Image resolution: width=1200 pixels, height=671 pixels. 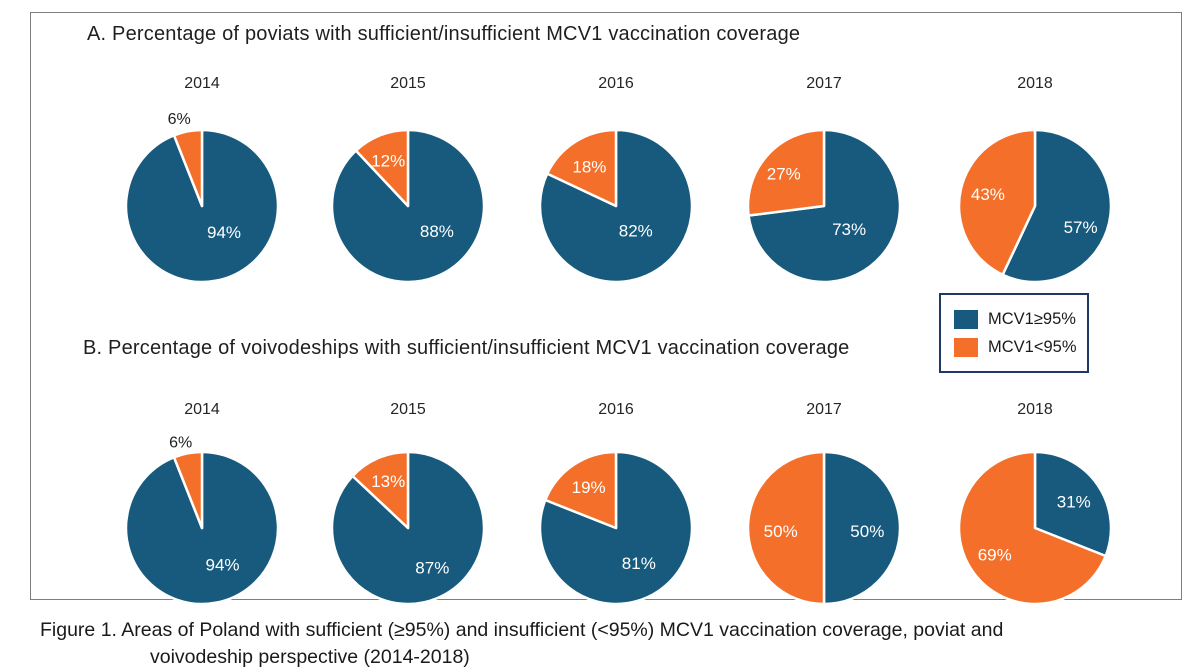 I want to click on slice-label-insufficient-a-2018: 43%, so click(x=988, y=194).